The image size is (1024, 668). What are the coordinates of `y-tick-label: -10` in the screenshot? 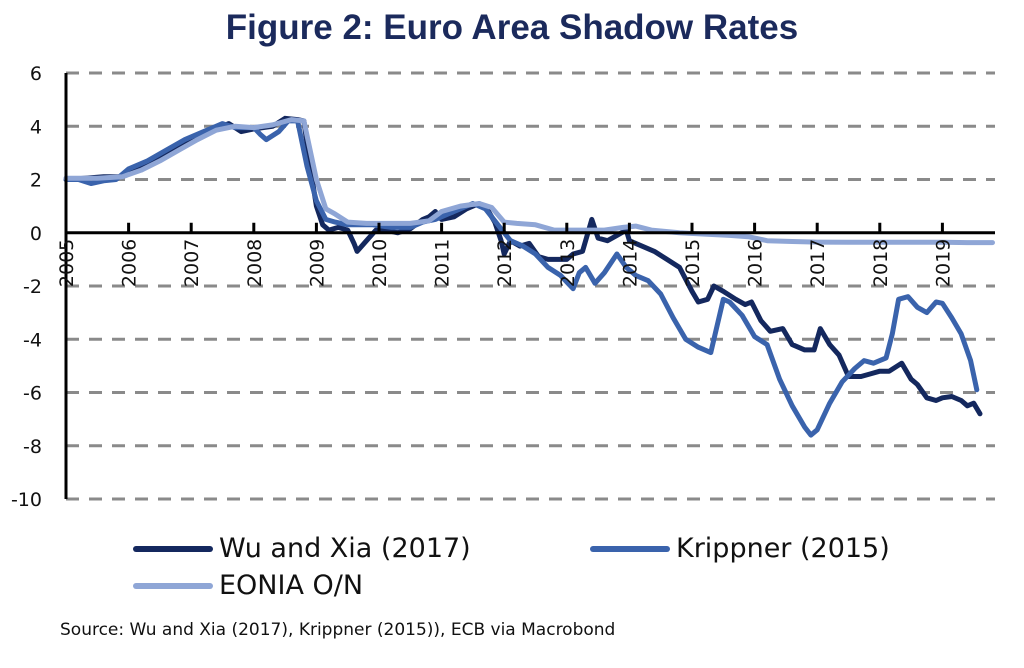 It's located at (26, 500).